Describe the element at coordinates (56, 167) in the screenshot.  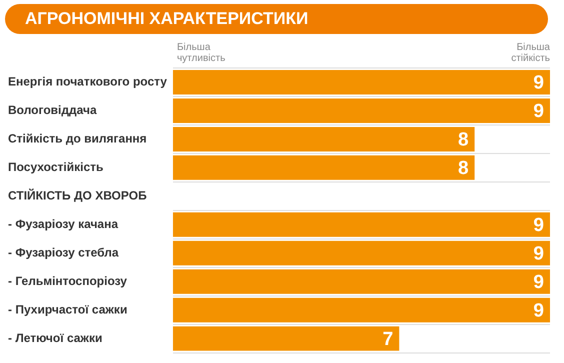
I see `y-tick-label: Посухостійкість` at that location.